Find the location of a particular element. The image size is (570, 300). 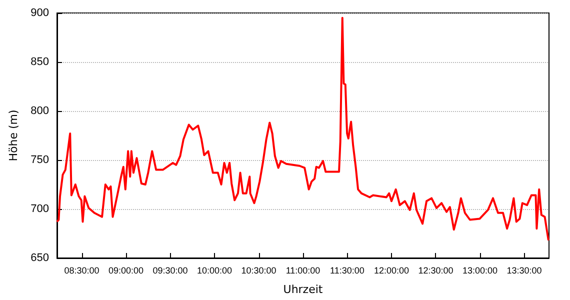

y-tick-label: 800 is located at coordinates (39, 111).